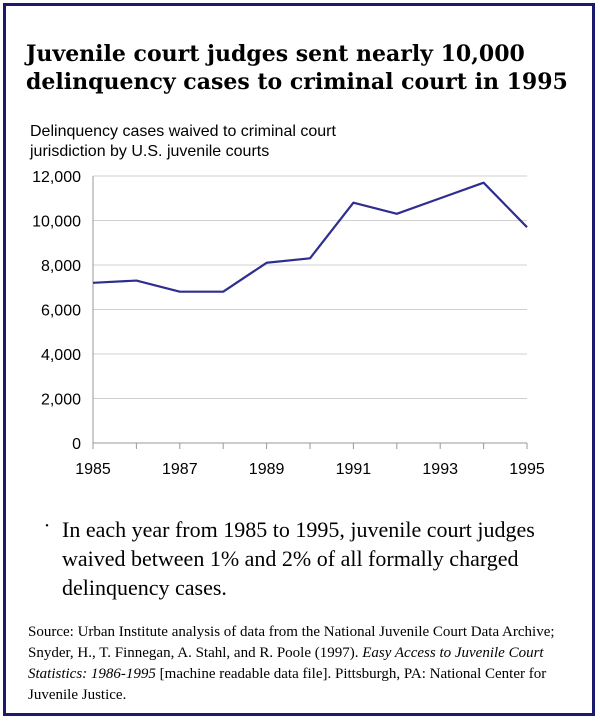  Describe the element at coordinates (61, 355) in the screenshot. I see `y-tick-label: 4,000` at that location.